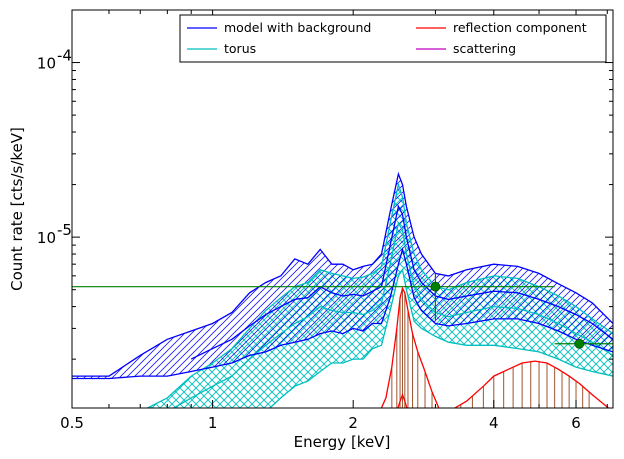 The width and height of the screenshot is (624, 459). Describe the element at coordinates (240, 48) in the screenshot. I see `legend-label-torus: torus` at that location.